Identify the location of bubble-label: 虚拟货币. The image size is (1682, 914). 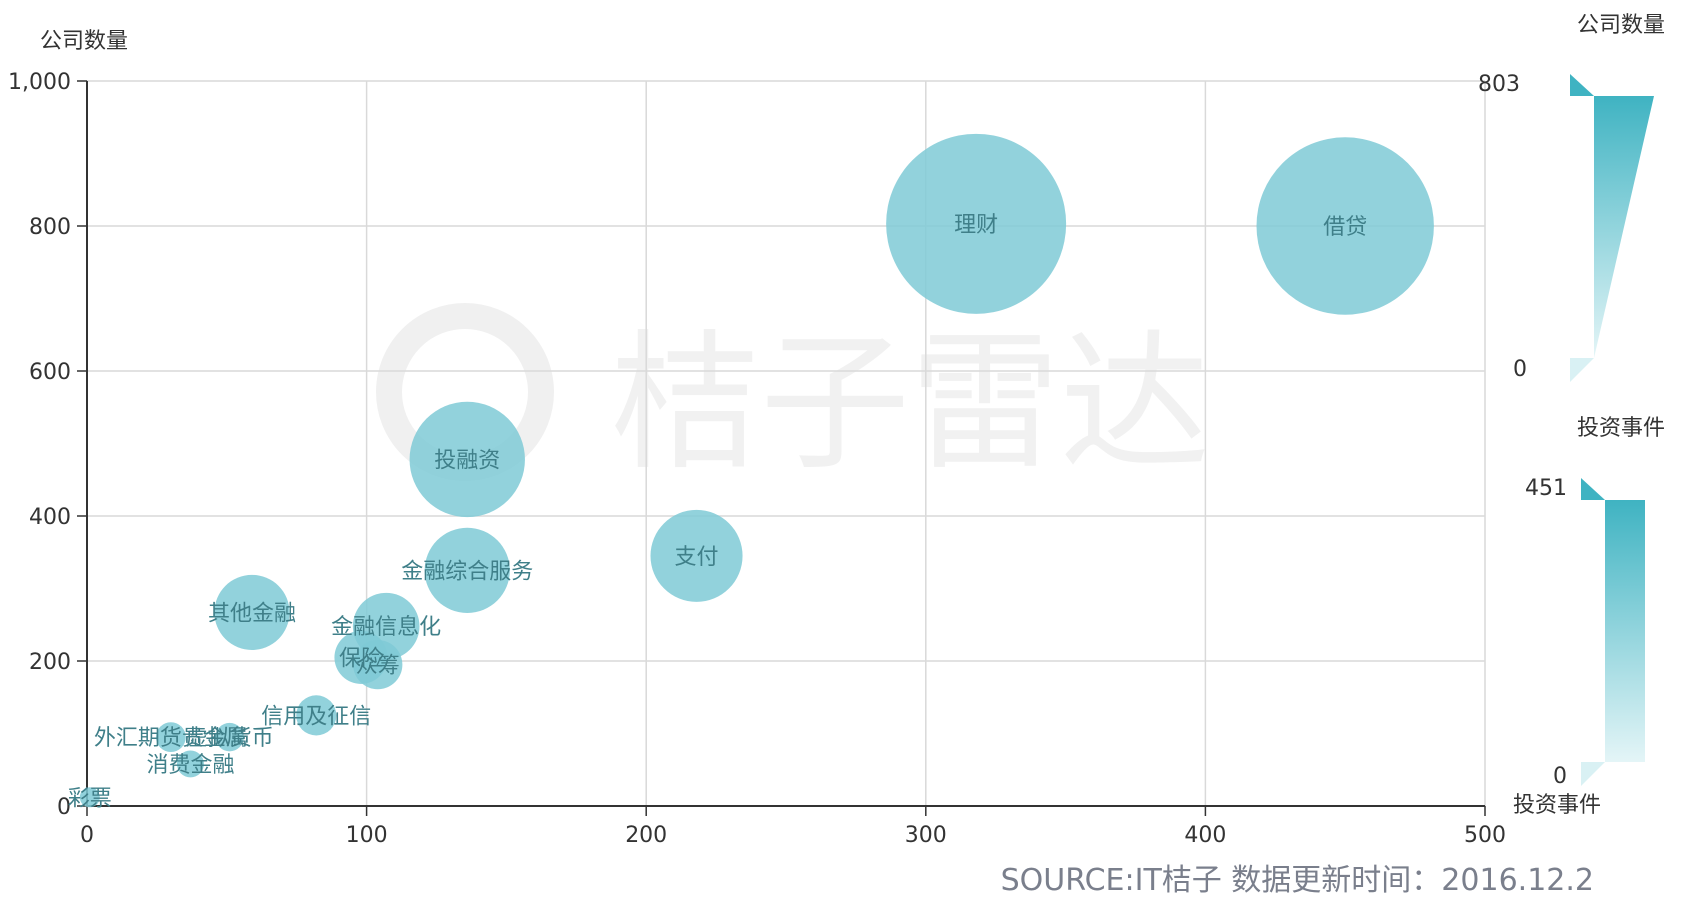
(230, 738).